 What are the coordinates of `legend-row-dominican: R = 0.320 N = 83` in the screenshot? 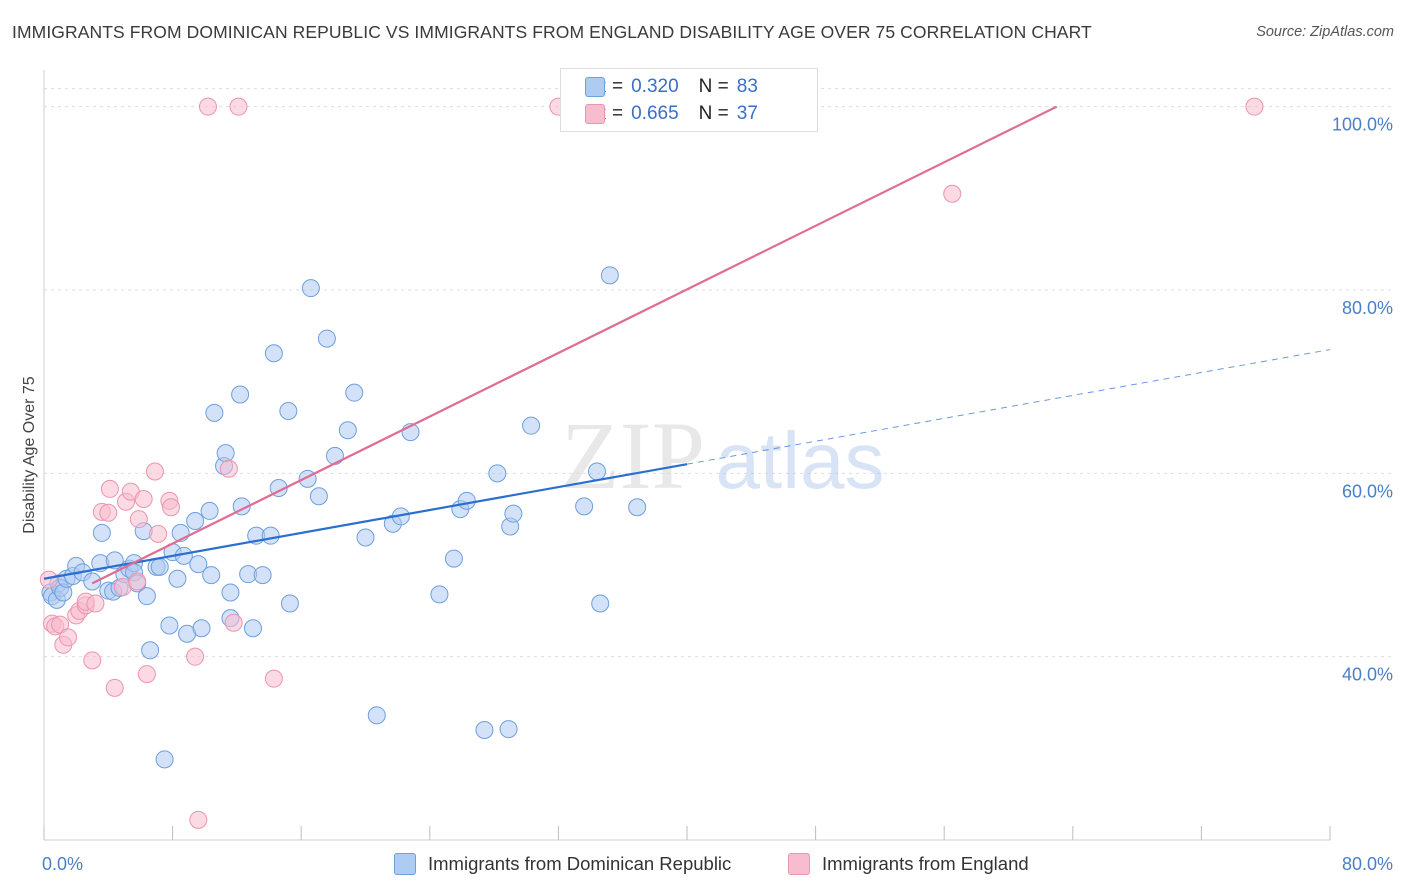 It's located at (671, 87).